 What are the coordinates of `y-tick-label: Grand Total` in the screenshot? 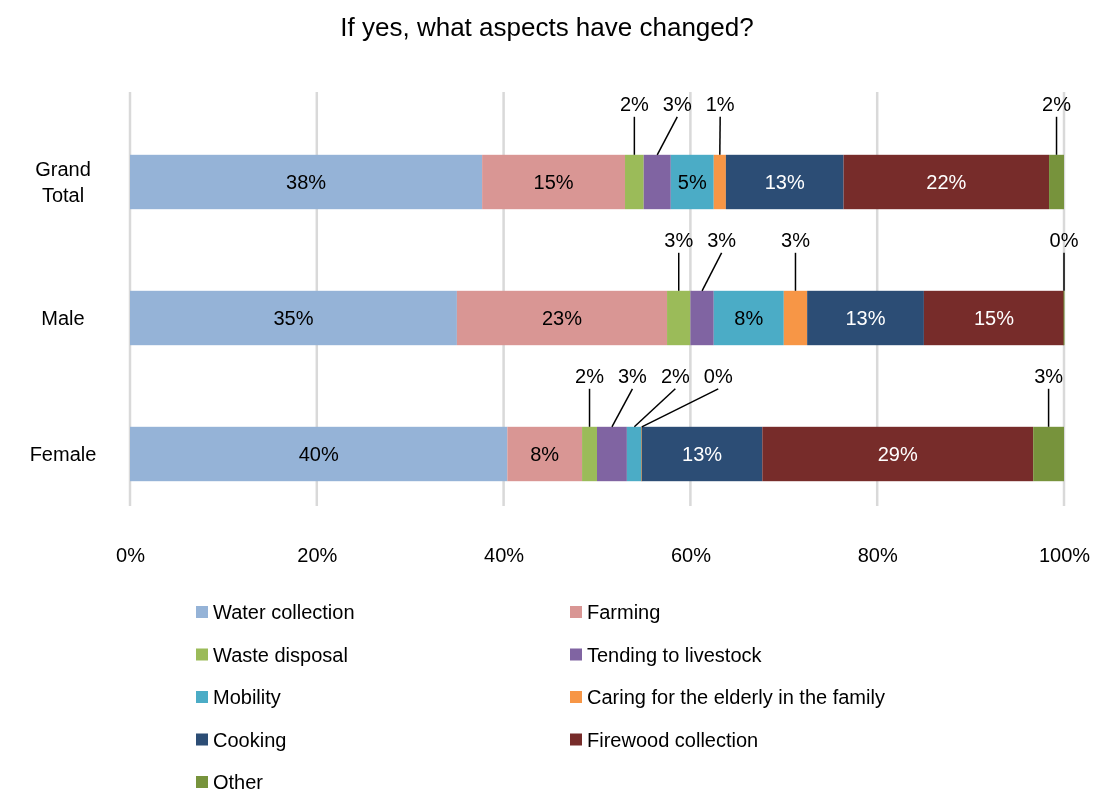 It's located at (63, 182).